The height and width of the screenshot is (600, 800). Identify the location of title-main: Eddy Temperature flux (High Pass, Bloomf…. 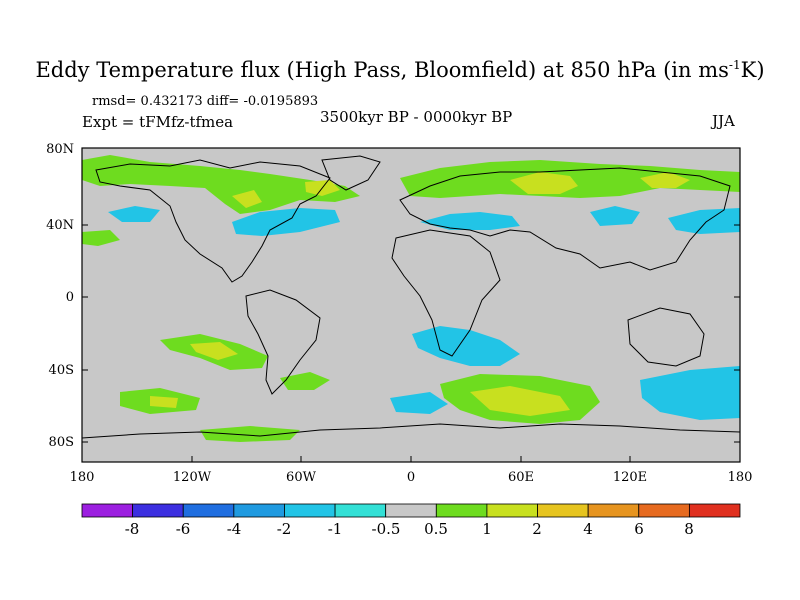
(382, 70).